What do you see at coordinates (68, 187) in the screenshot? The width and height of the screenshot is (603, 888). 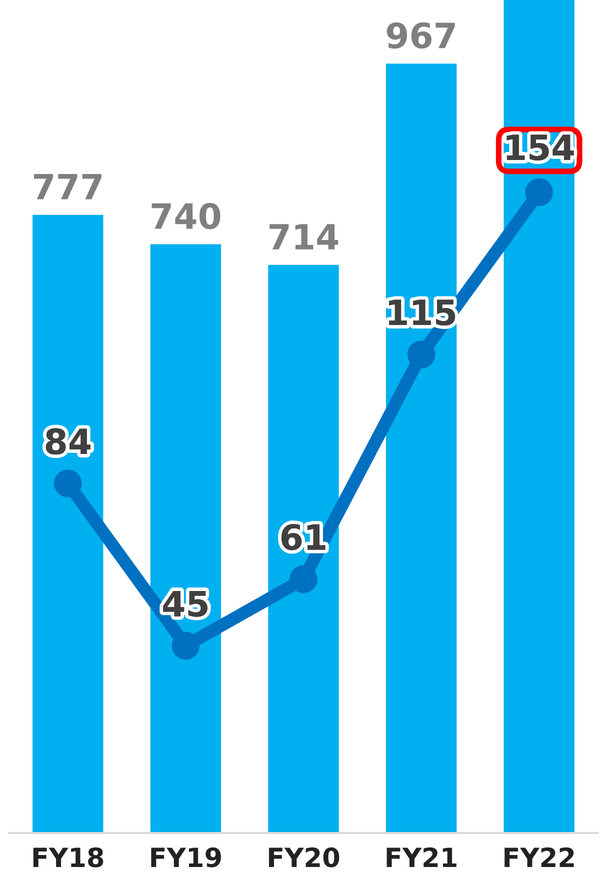 I see `data-label: 777` at bounding box center [68, 187].